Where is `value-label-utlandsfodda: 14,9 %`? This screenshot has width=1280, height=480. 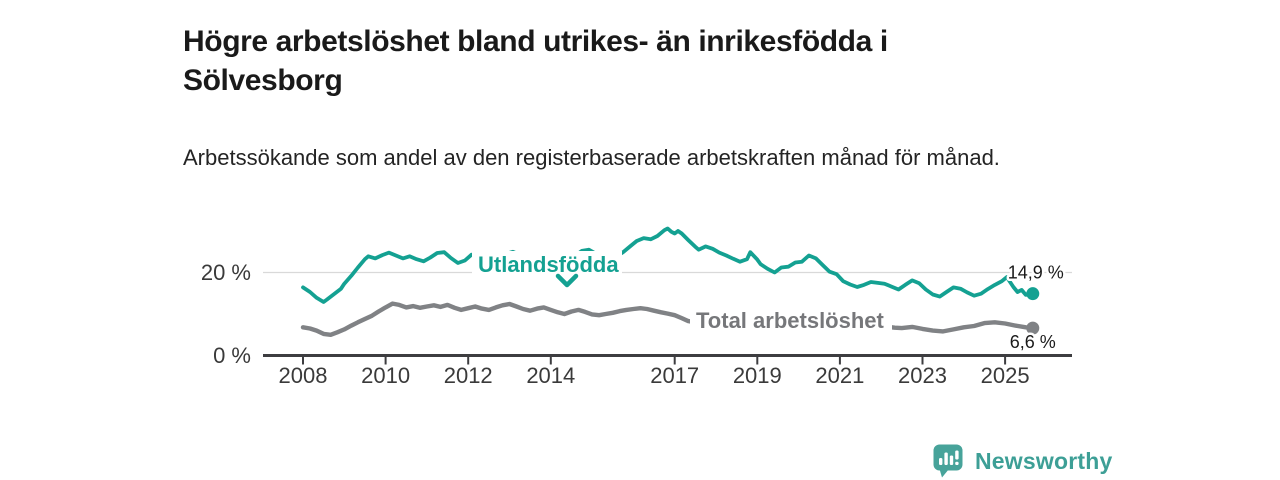 value-label-utlandsfodda: 14,9 % is located at coordinates (1036, 273).